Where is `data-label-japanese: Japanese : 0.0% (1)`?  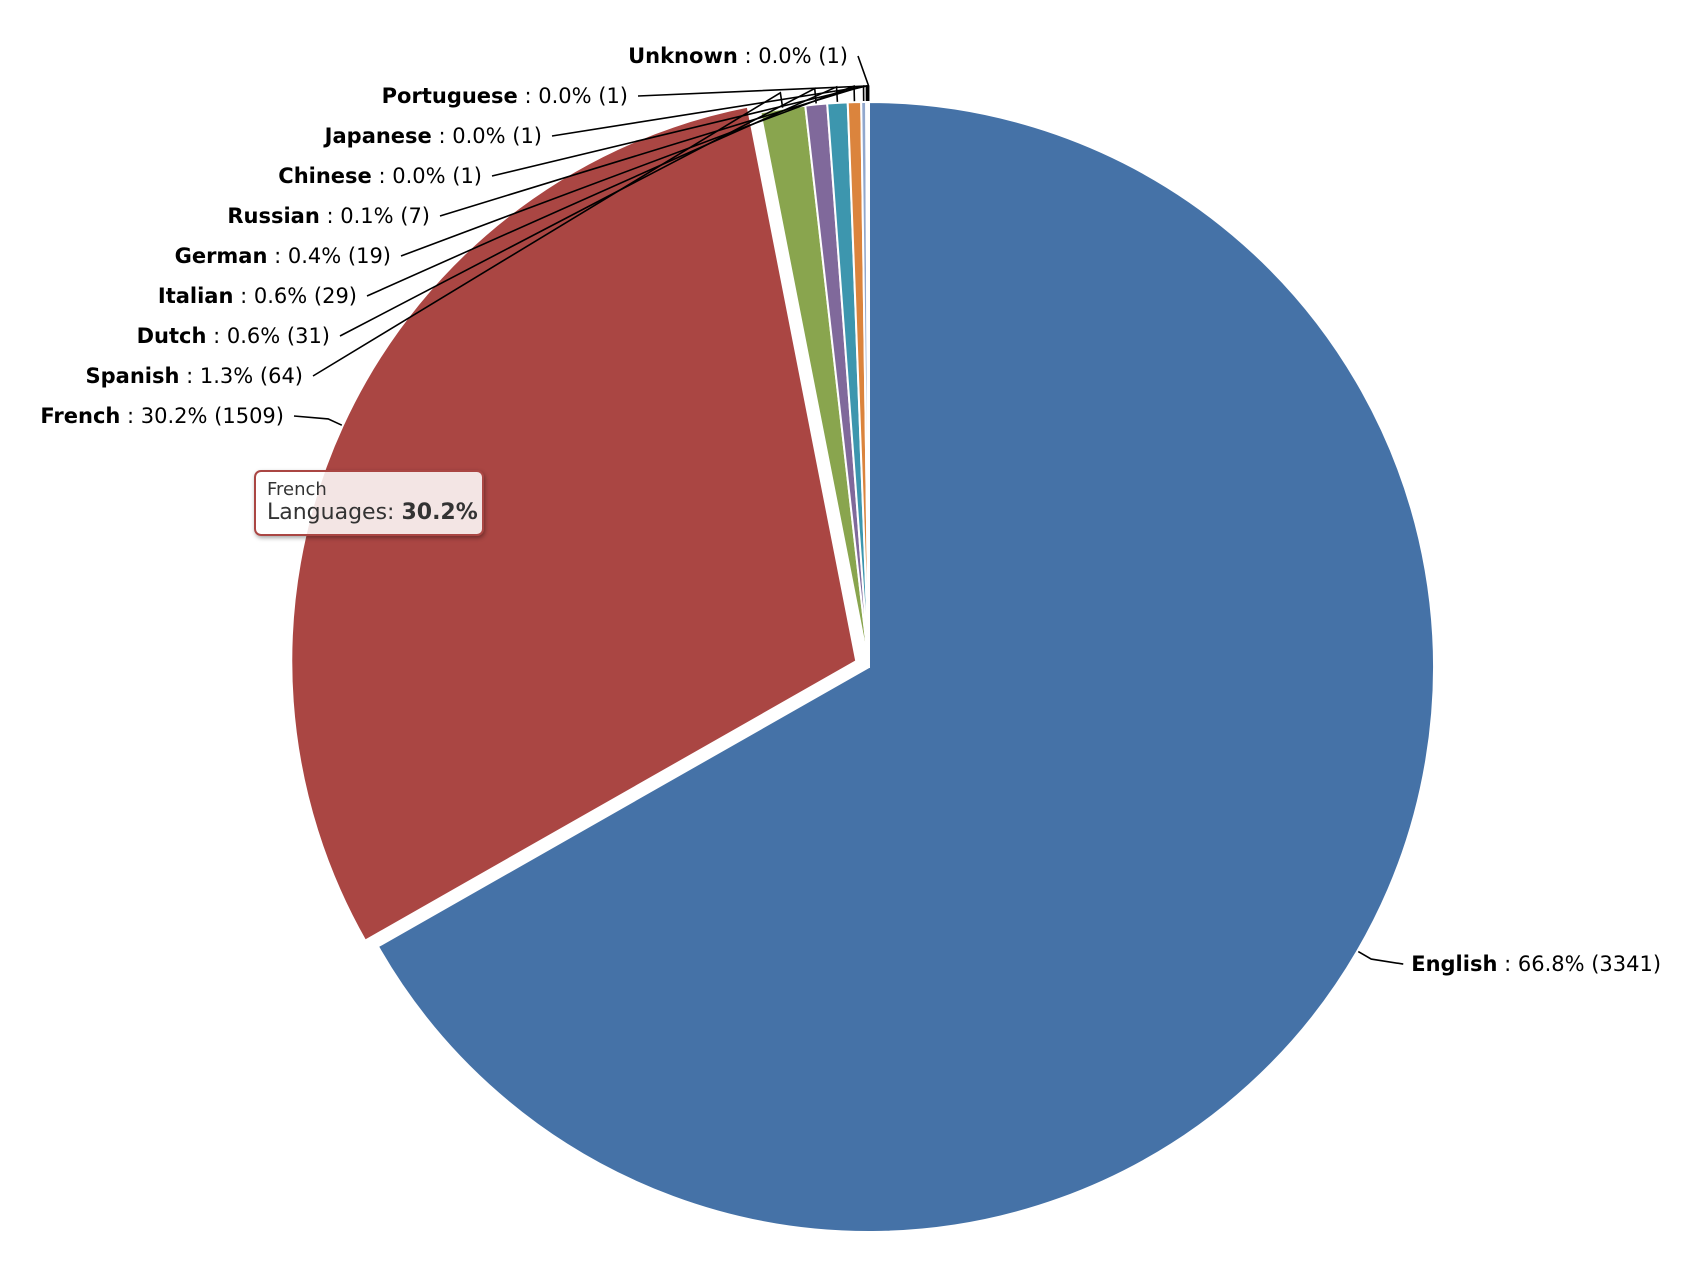
data-label-japanese: Japanese : 0.0% (1) is located at coordinates (432, 136).